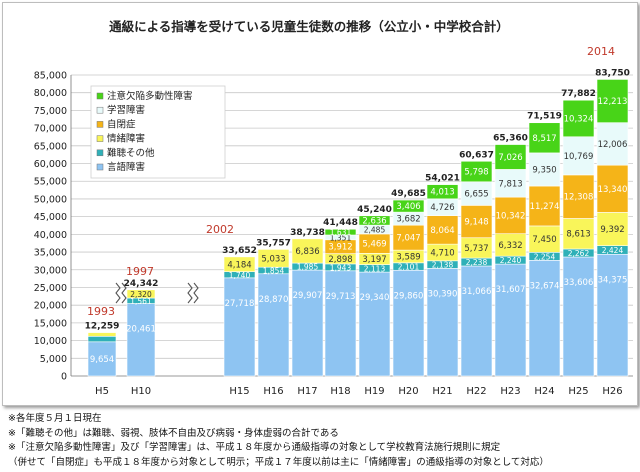 The height and width of the screenshot is (472, 640). I want to click on data-label: 9,392, so click(612, 230).